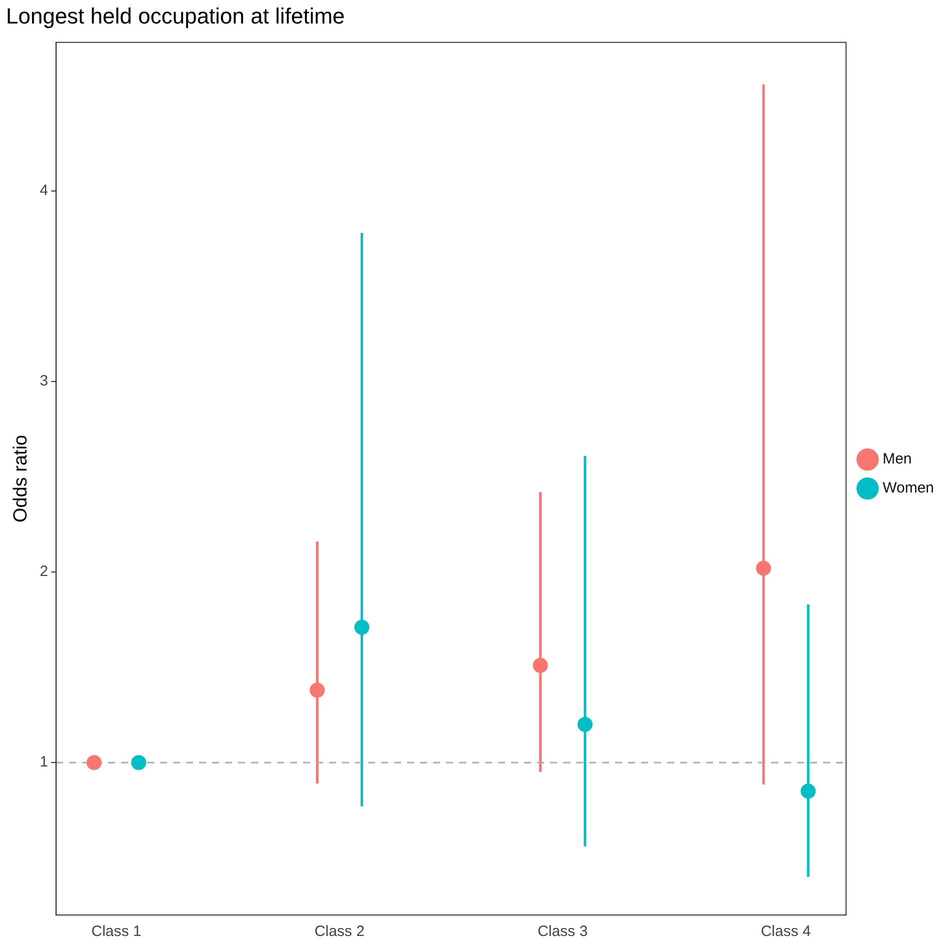  Describe the element at coordinates (339, 931) in the screenshot. I see `x-tick-label: Class 2` at that location.